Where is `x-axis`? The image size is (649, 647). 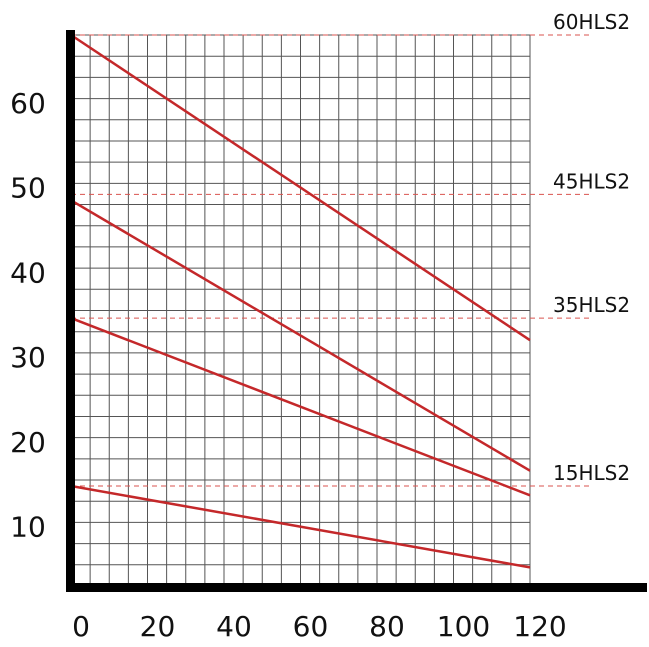 x-axis is located at coordinates (356, 587).